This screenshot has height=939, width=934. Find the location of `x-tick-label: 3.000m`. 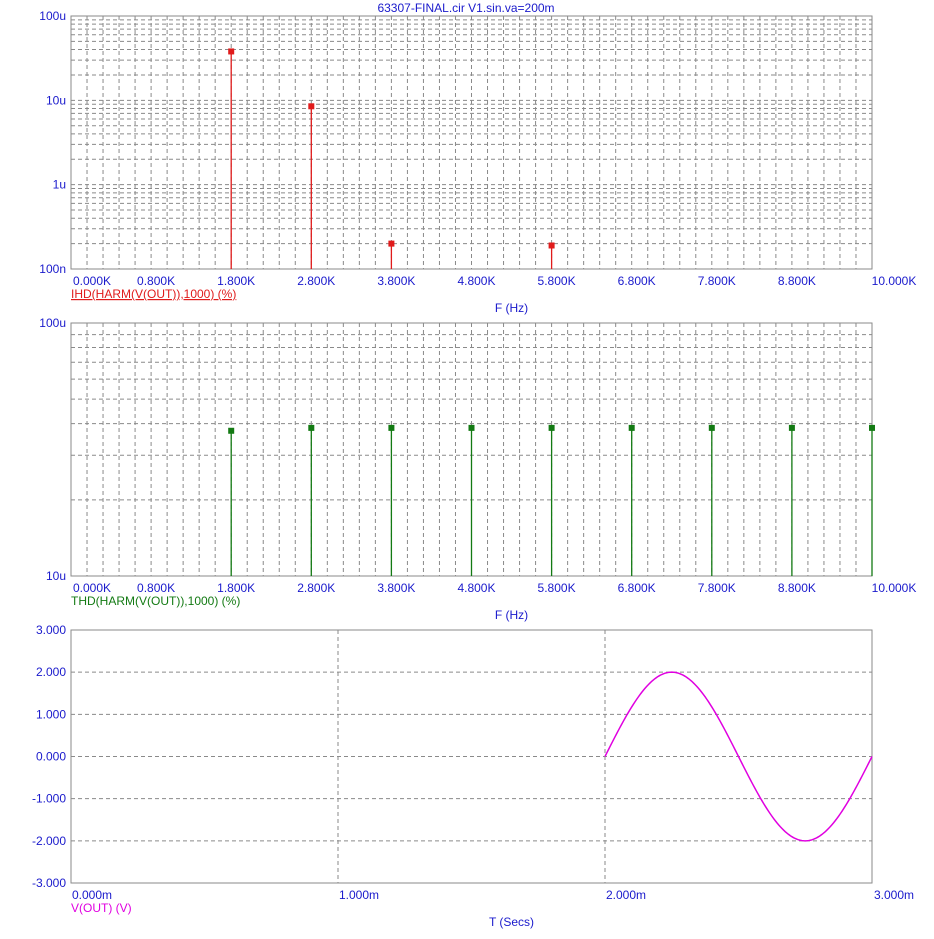

x-tick-label: 3.000m is located at coordinates (894, 895).